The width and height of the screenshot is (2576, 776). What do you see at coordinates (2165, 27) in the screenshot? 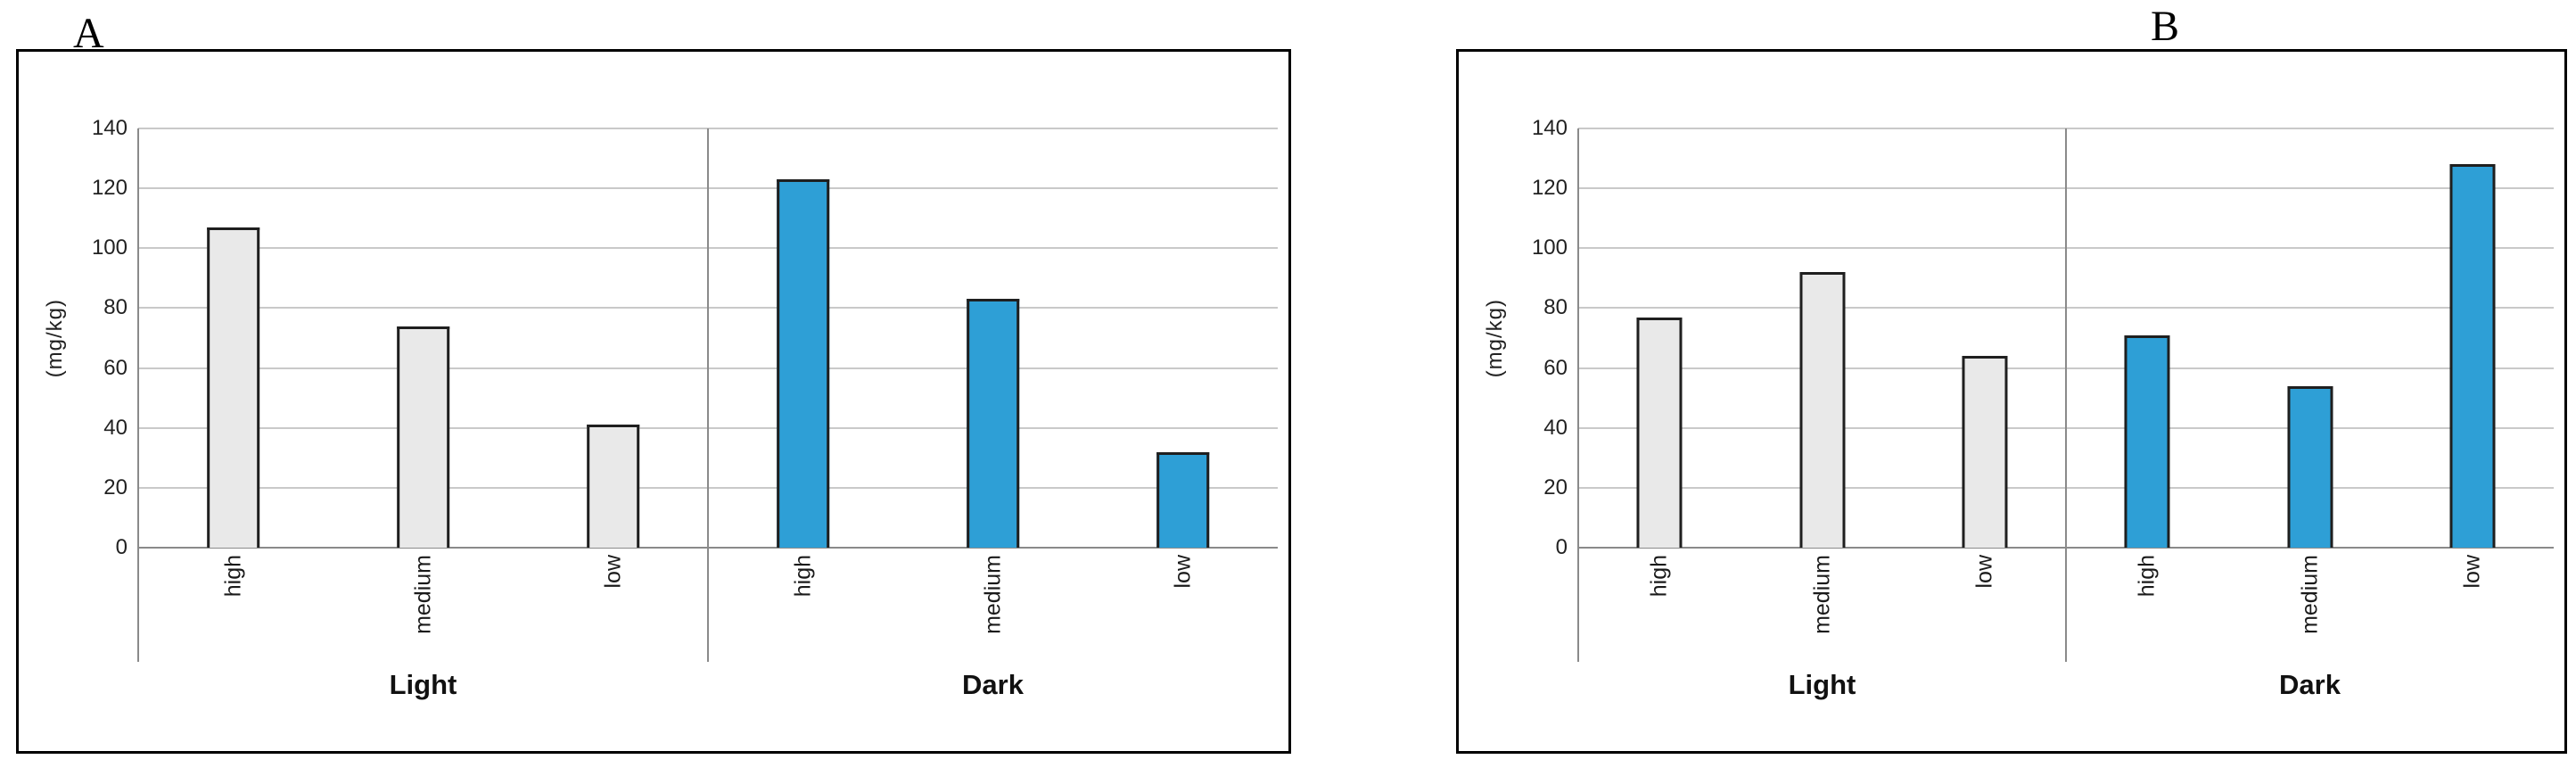
I see `panel-label-b: B` at bounding box center [2165, 27].